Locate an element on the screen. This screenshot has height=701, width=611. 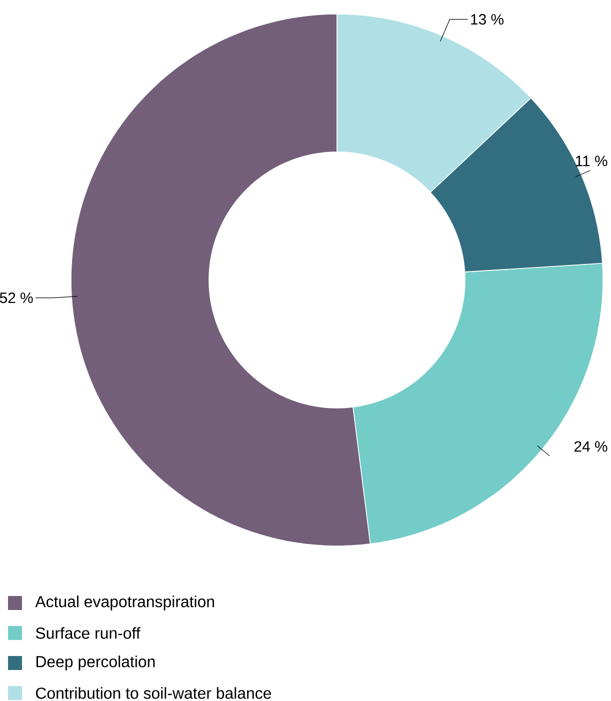
legend-label: Deep percolation is located at coordinates (95, 663).